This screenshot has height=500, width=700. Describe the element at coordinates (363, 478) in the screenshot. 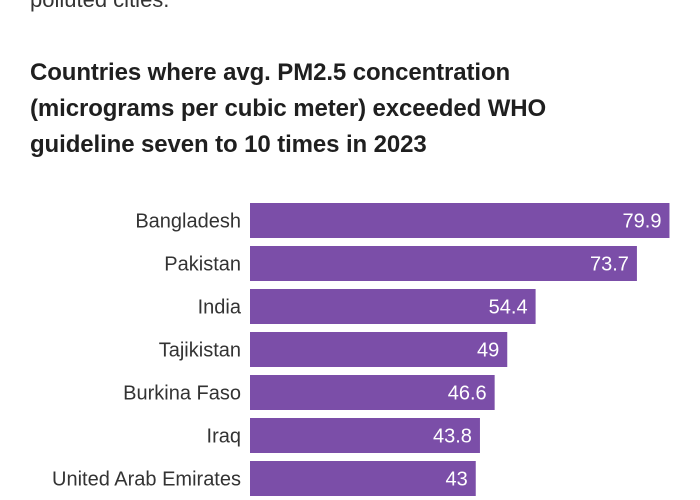

I see `bar-united-arab-emirates` at that location.